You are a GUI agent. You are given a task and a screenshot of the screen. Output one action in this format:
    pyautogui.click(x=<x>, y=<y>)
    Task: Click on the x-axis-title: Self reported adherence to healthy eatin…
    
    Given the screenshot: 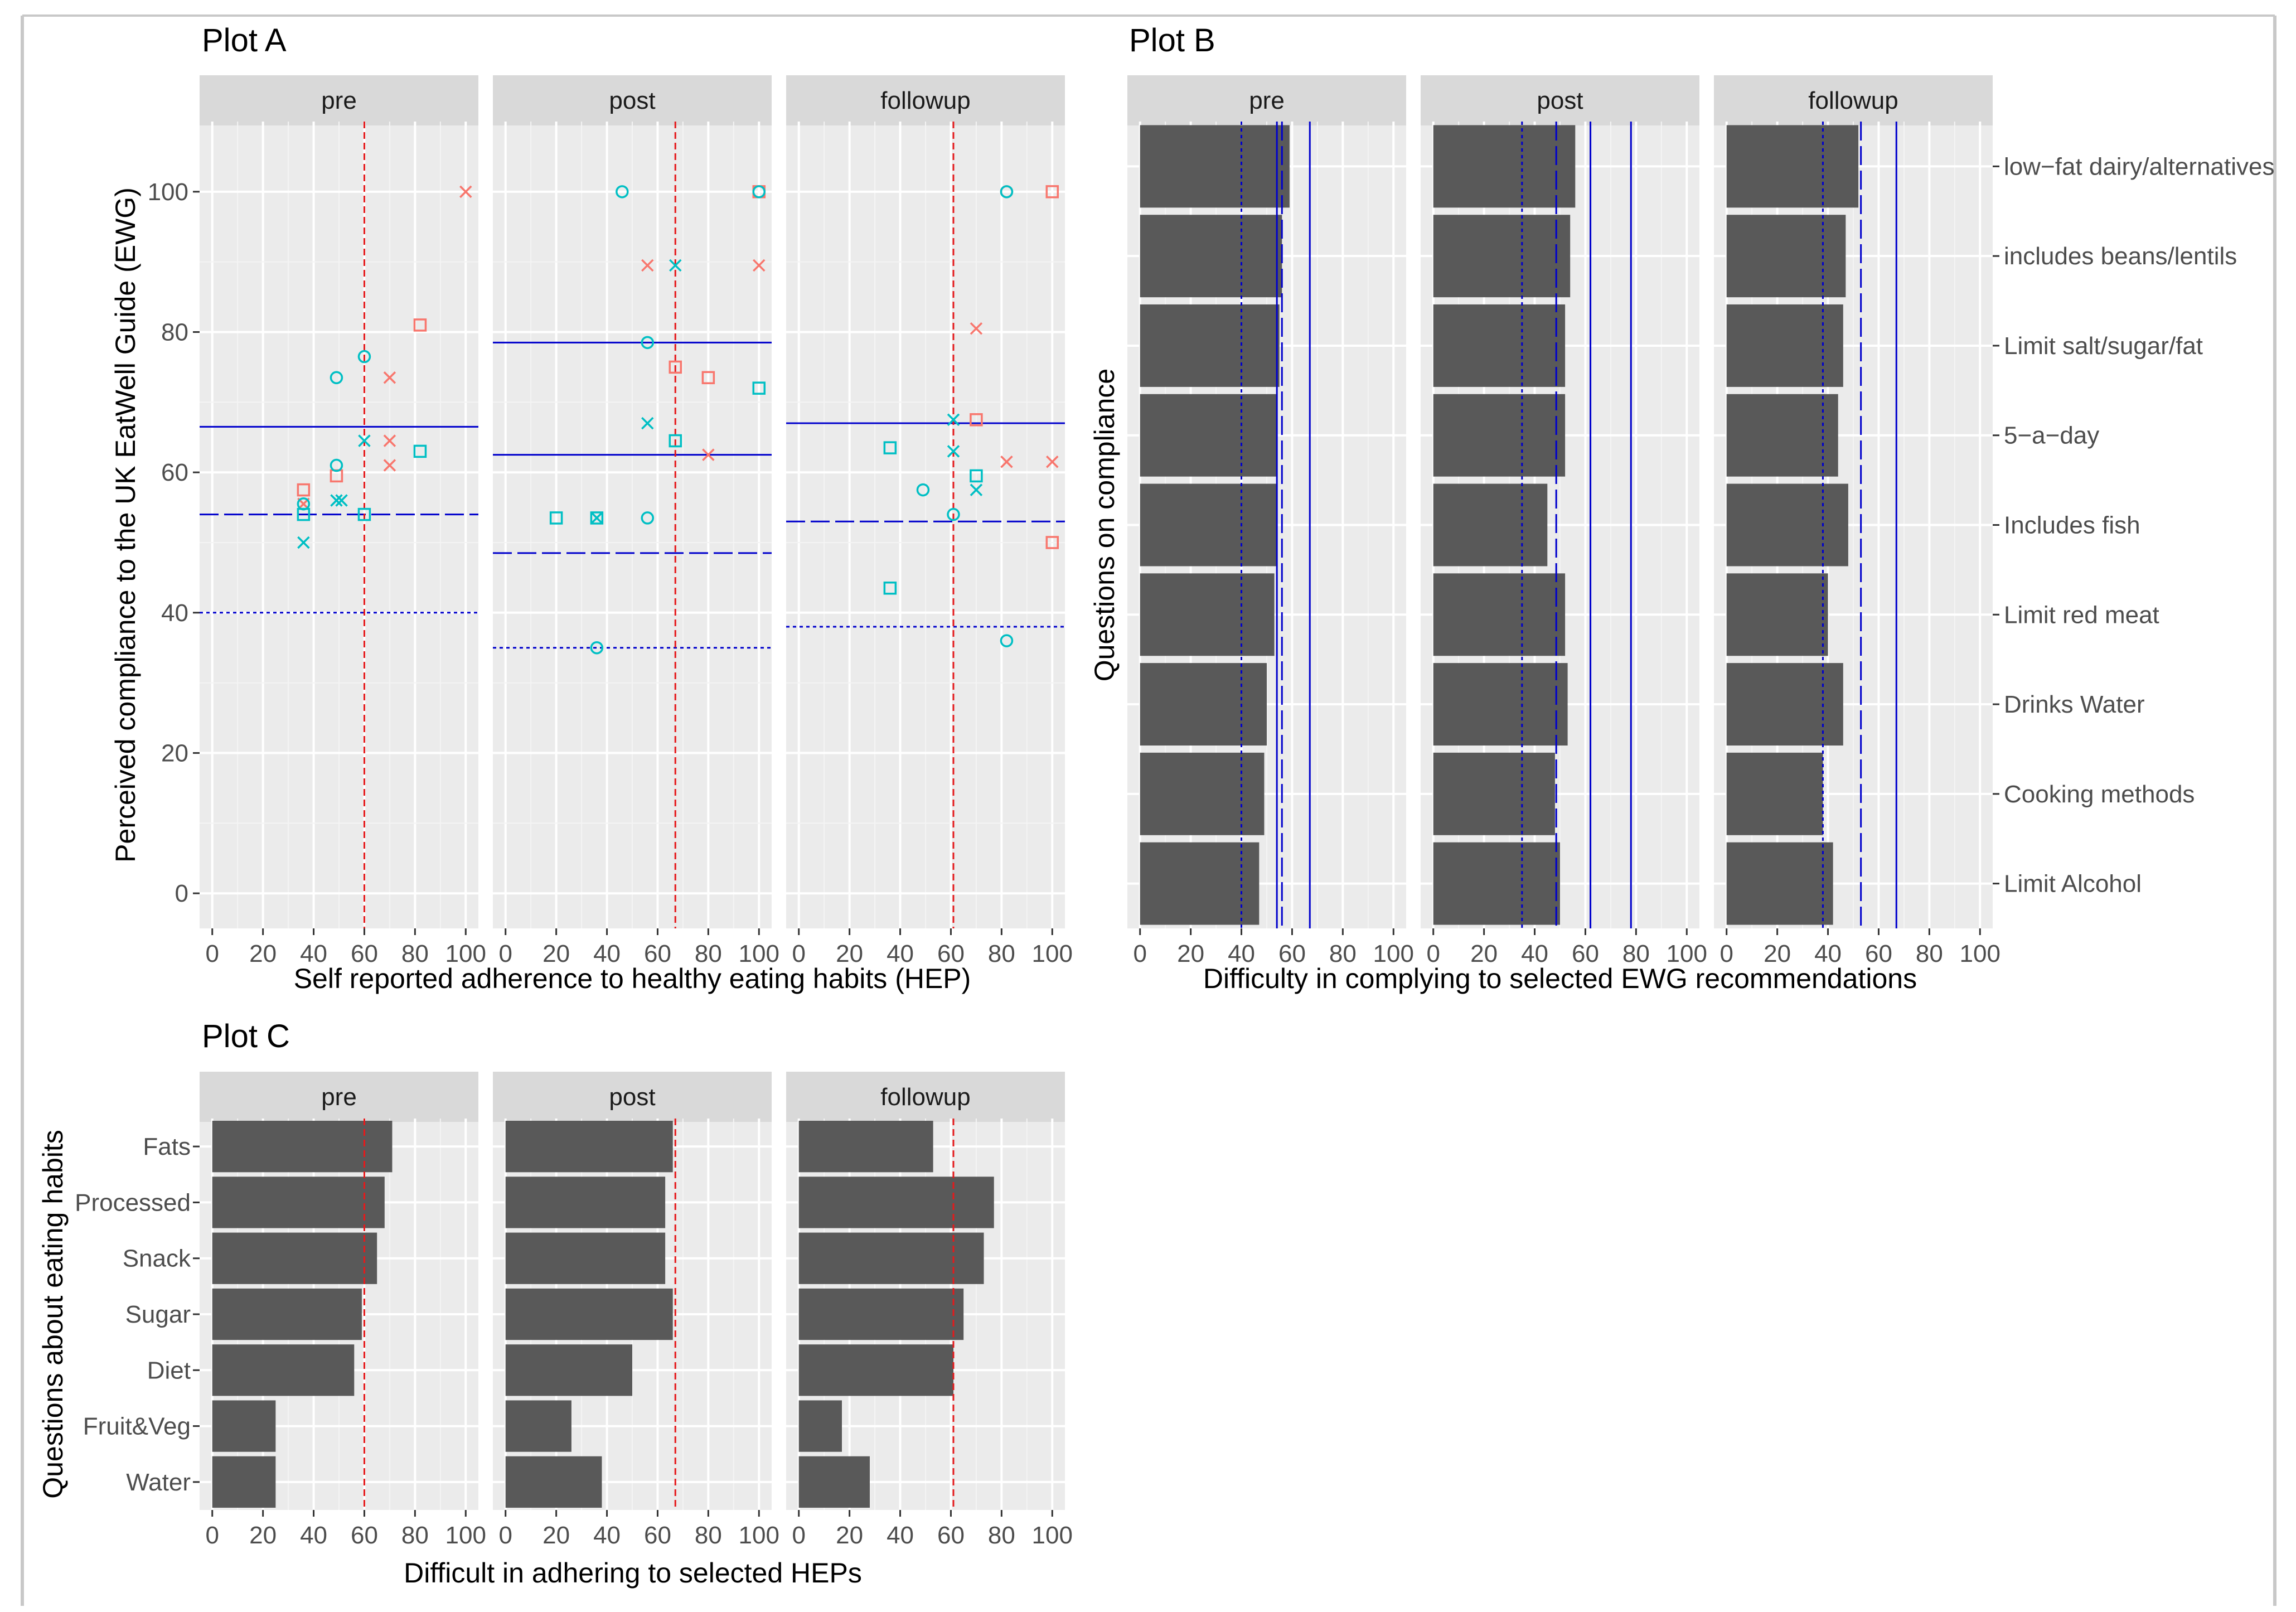 What is the action you would take?
    pyautogui.click(x=632, y=978)
    